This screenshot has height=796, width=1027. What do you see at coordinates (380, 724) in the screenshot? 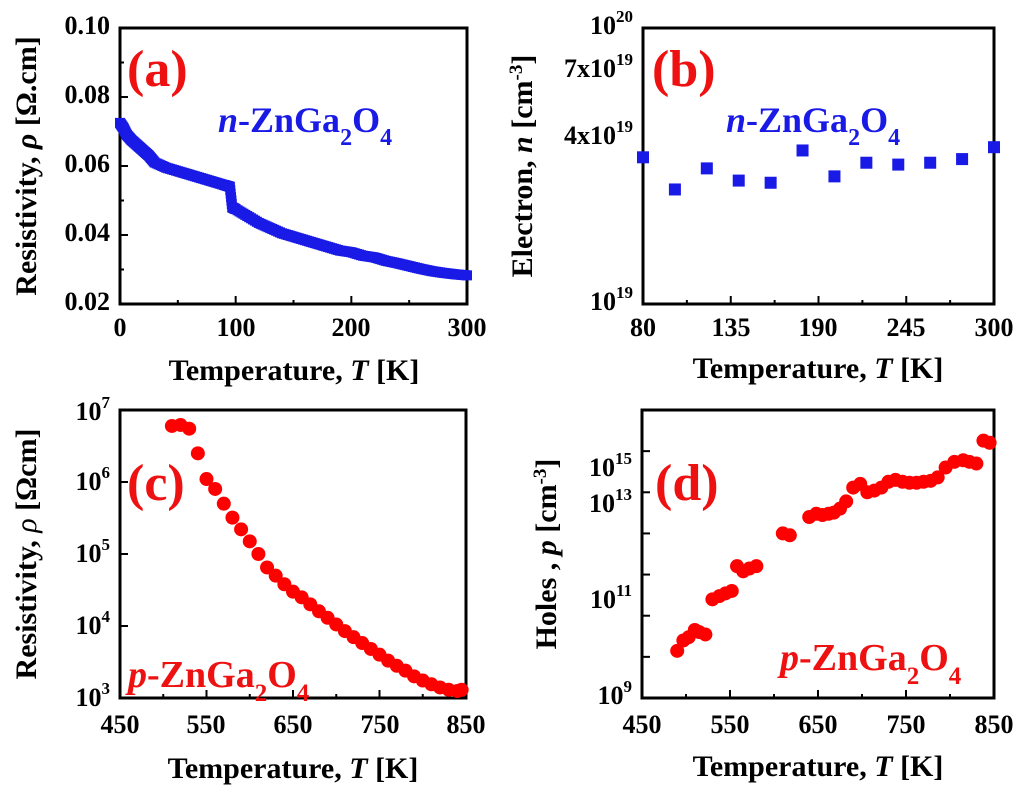
I see `panel-c-xtick-label: 750` at bounding box center [380, 724].